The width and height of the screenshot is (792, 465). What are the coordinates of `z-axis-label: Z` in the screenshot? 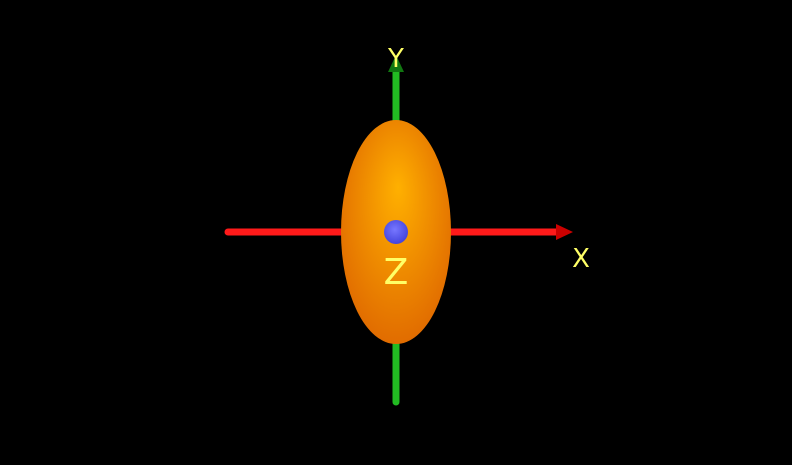 It's located at (396, 272).